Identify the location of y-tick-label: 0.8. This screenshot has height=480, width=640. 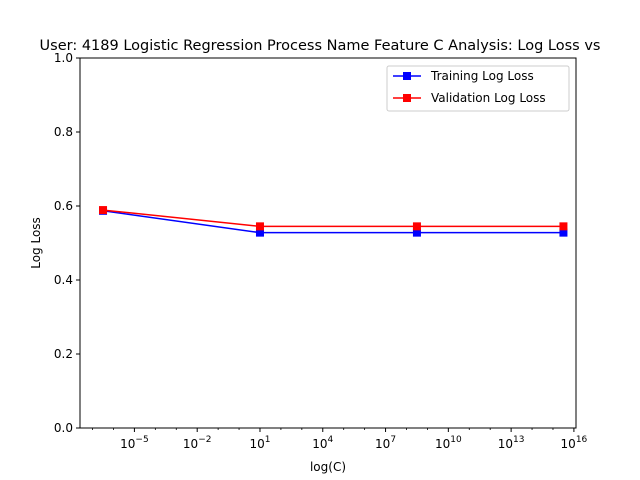
(63, 132).